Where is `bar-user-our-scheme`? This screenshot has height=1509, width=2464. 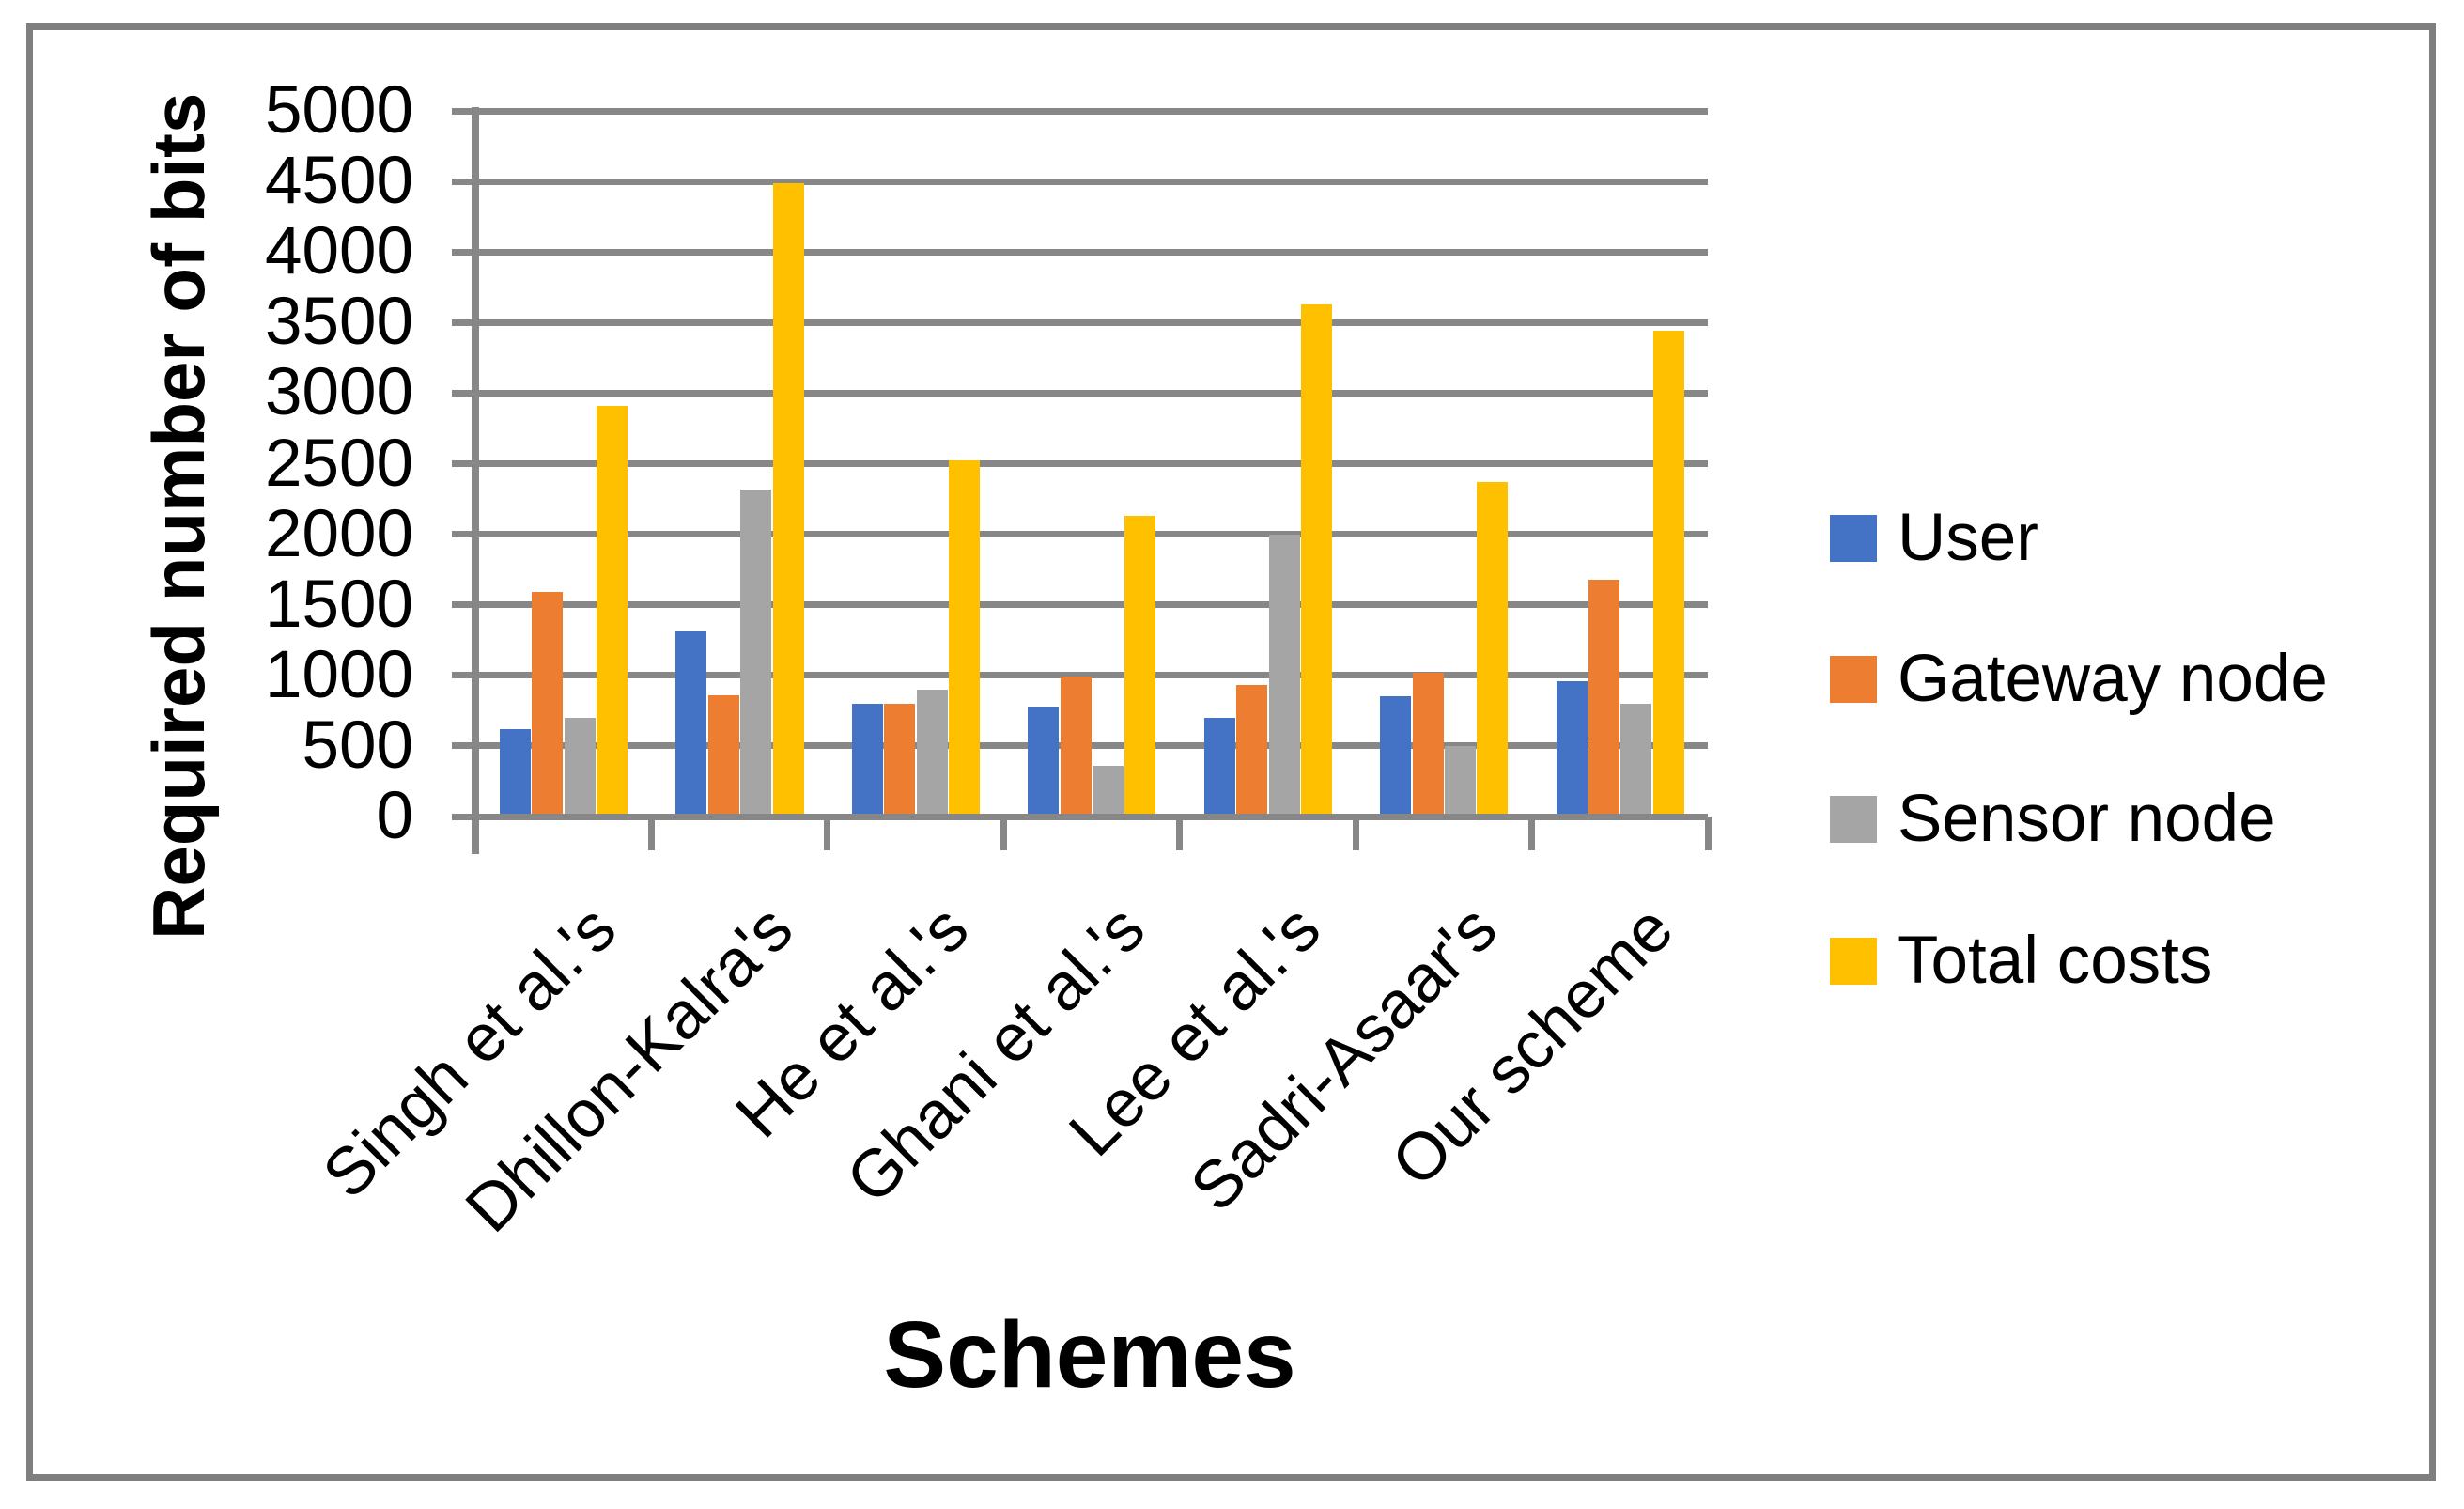 bar-user-our-scheme is located at coordinates (1572, 748).